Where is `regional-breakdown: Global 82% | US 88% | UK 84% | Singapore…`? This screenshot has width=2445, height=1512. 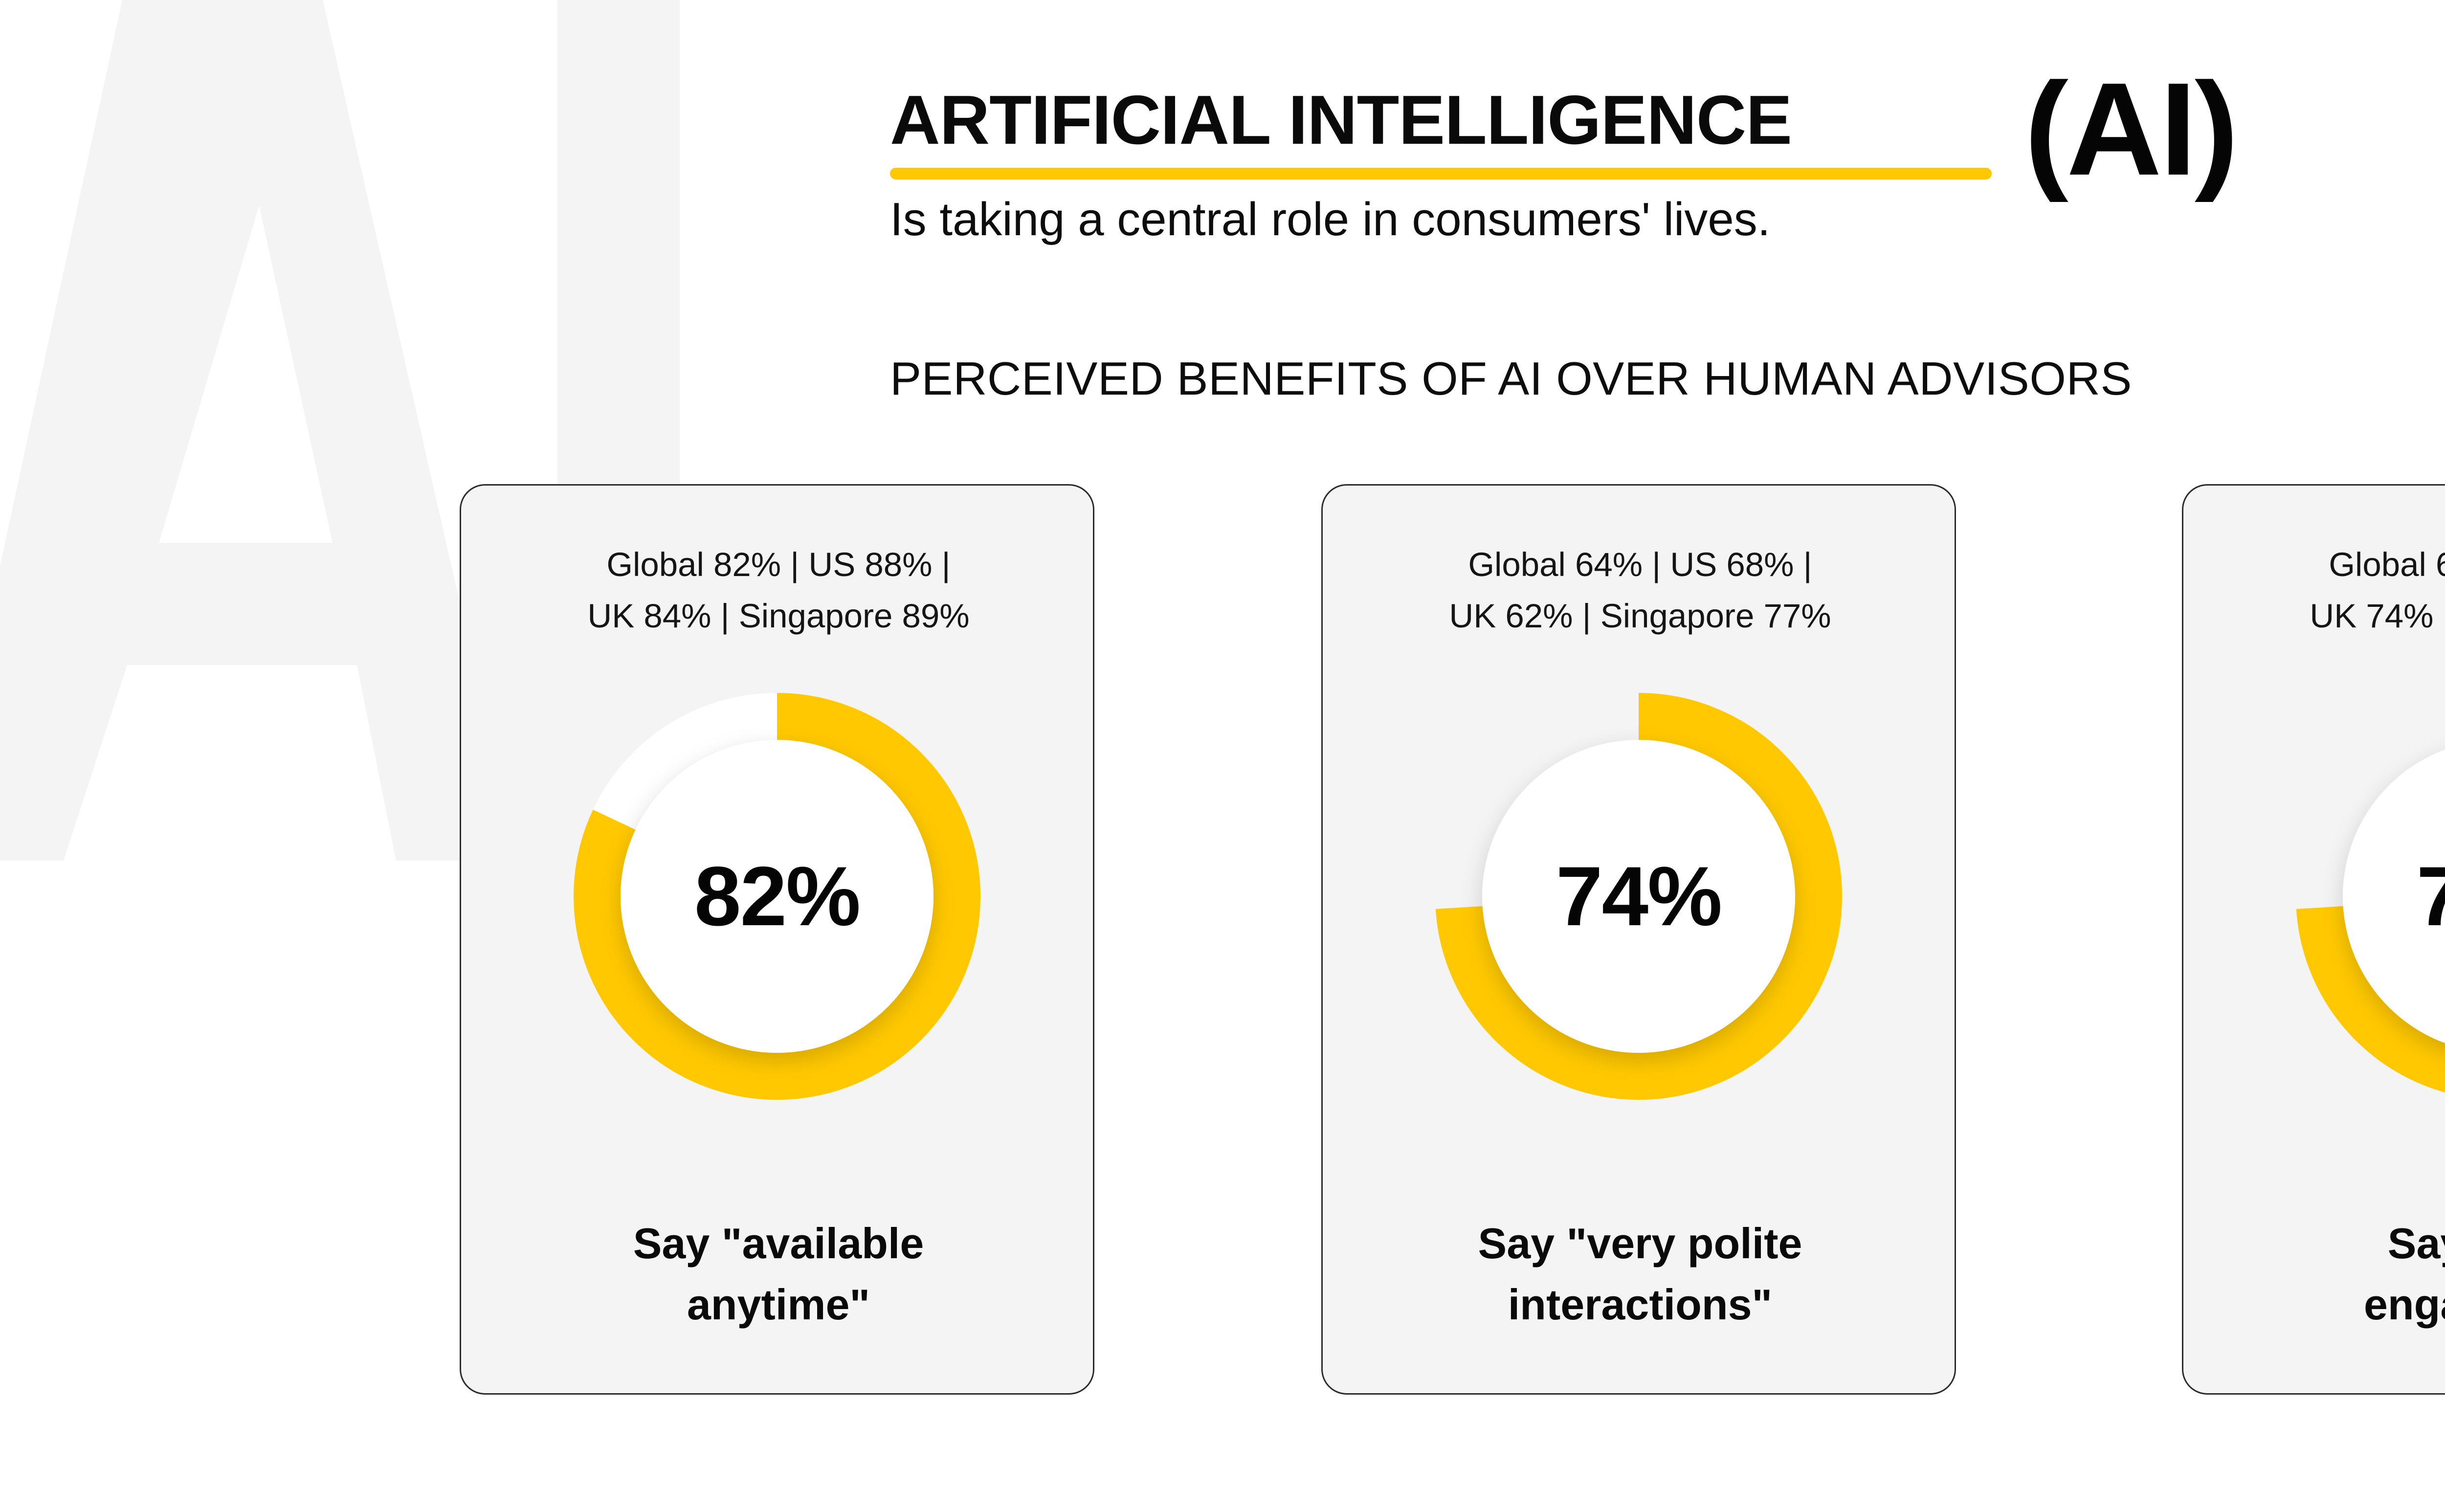 regional-breakdown: Global 82% | US 88% | UK 84% | Singapore… is located at coordinates (778, 591).